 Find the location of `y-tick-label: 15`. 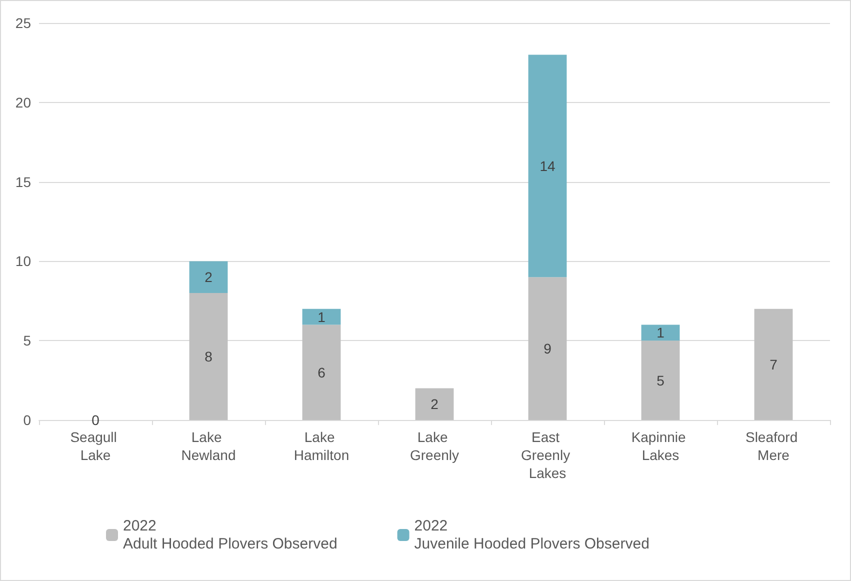

y-tick-label: 15 is located at coordinates (23, 182).